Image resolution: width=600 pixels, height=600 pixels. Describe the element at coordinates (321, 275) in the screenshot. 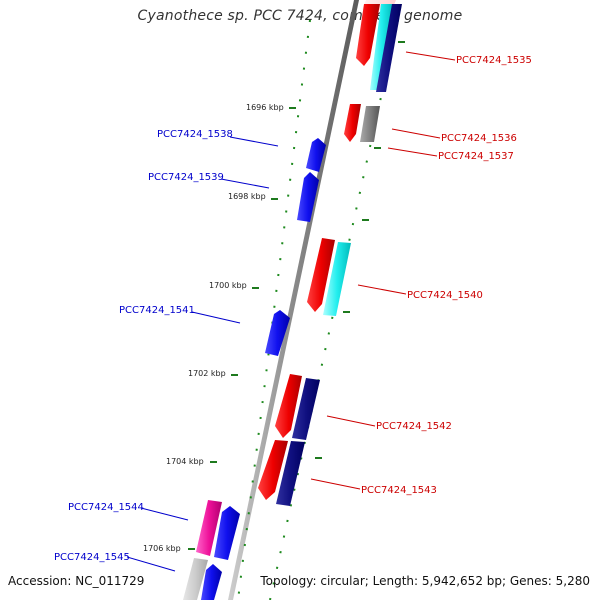

I see `gene-1540-red` at that location.